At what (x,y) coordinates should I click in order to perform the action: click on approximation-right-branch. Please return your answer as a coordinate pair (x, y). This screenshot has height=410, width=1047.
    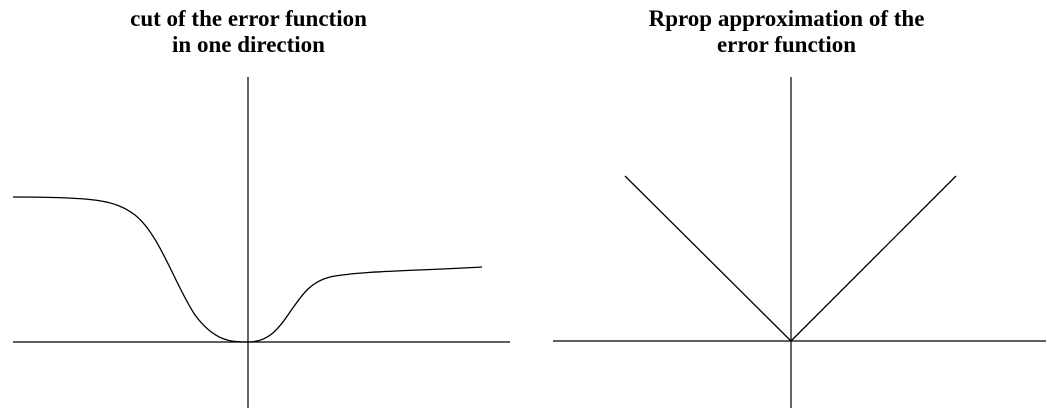
    Looking at the image, I should click on (873, 258).